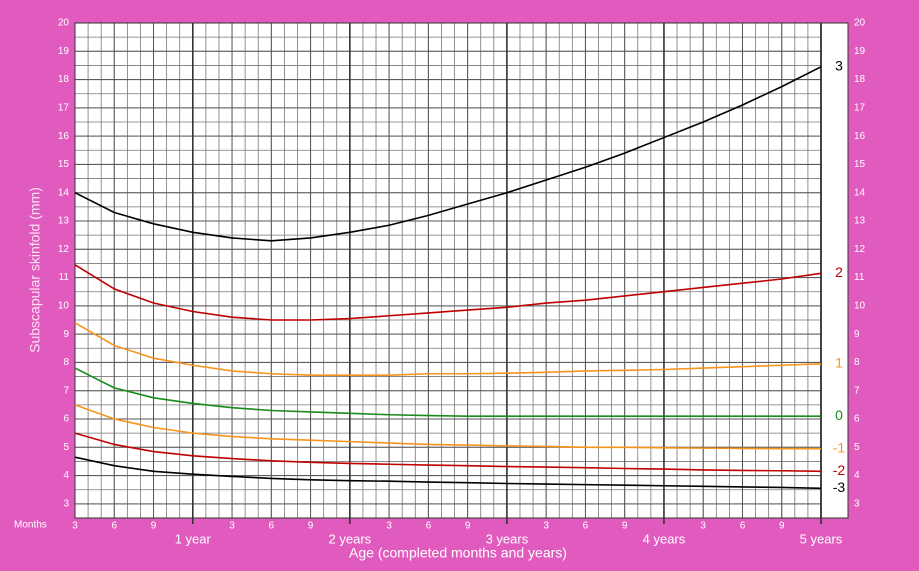 This screenshot has height=571, width=919. Describe the element at coordinates (64, 305) in the screenshot. I see `y-tick-label: 10` at that location.